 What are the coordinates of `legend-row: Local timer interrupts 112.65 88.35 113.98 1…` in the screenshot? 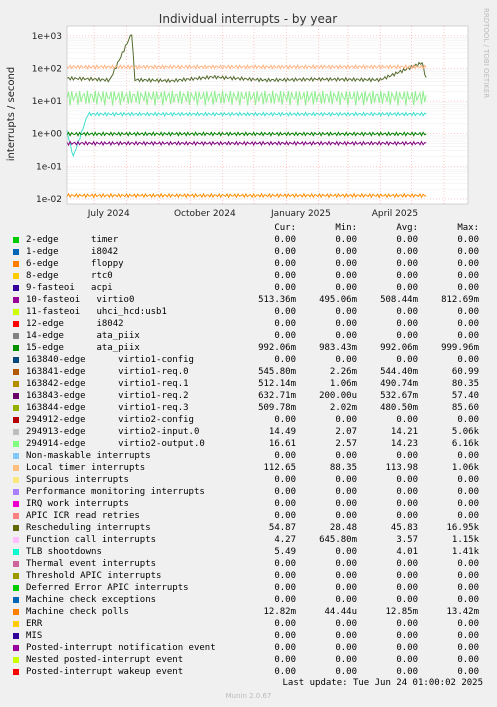 It's located at (248, 468).